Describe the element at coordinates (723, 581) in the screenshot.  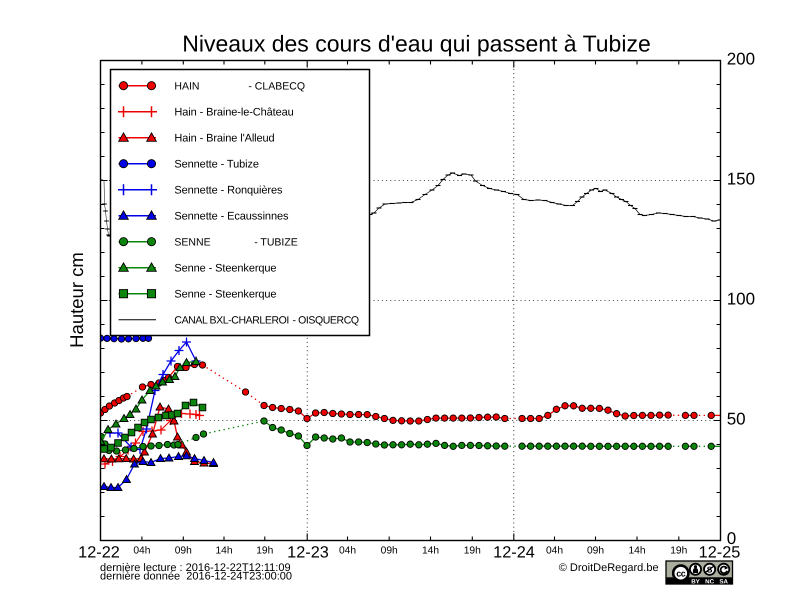
I see `svg-text: SA` at that location.